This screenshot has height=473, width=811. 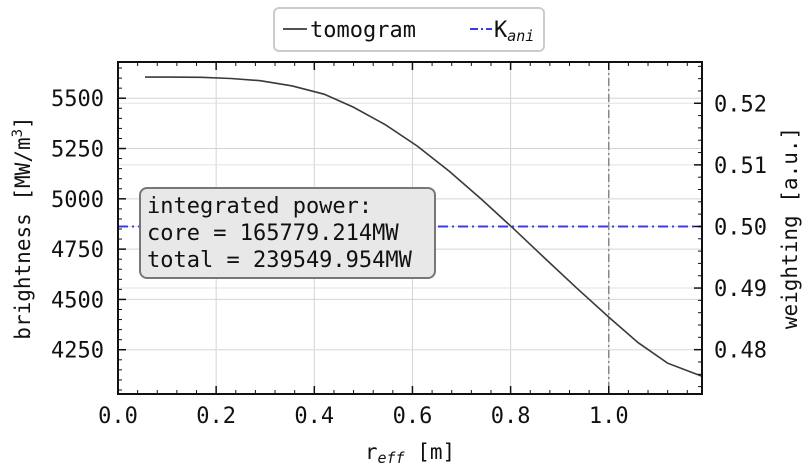 I want to click on legend-frame, so click(x=409, y=29).